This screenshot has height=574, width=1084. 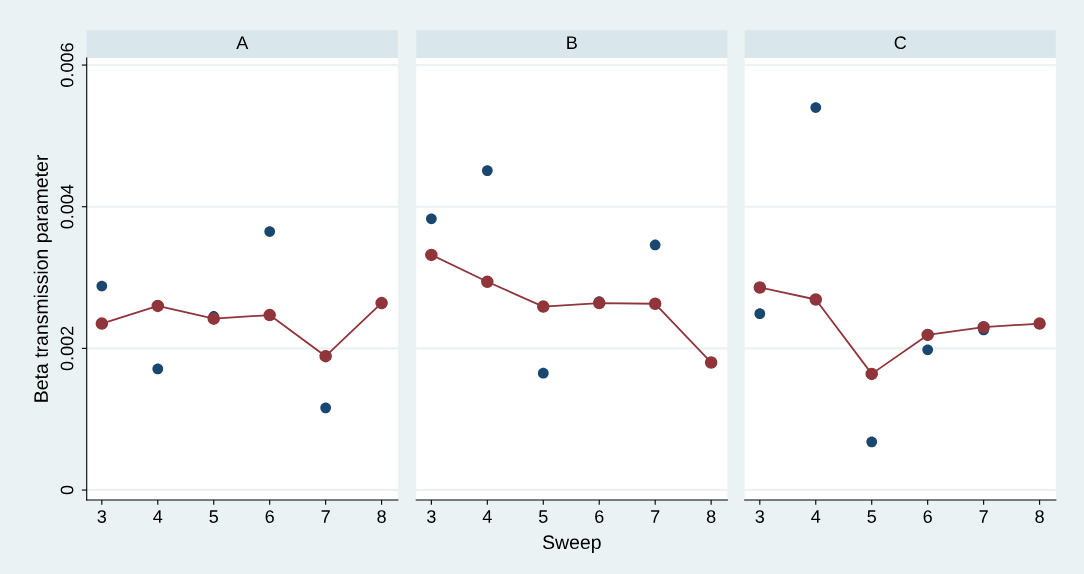 What do you see at coordinates (242, 42) in the screenshot?
I see `chart-title: A` at bounding box center [242, 42].